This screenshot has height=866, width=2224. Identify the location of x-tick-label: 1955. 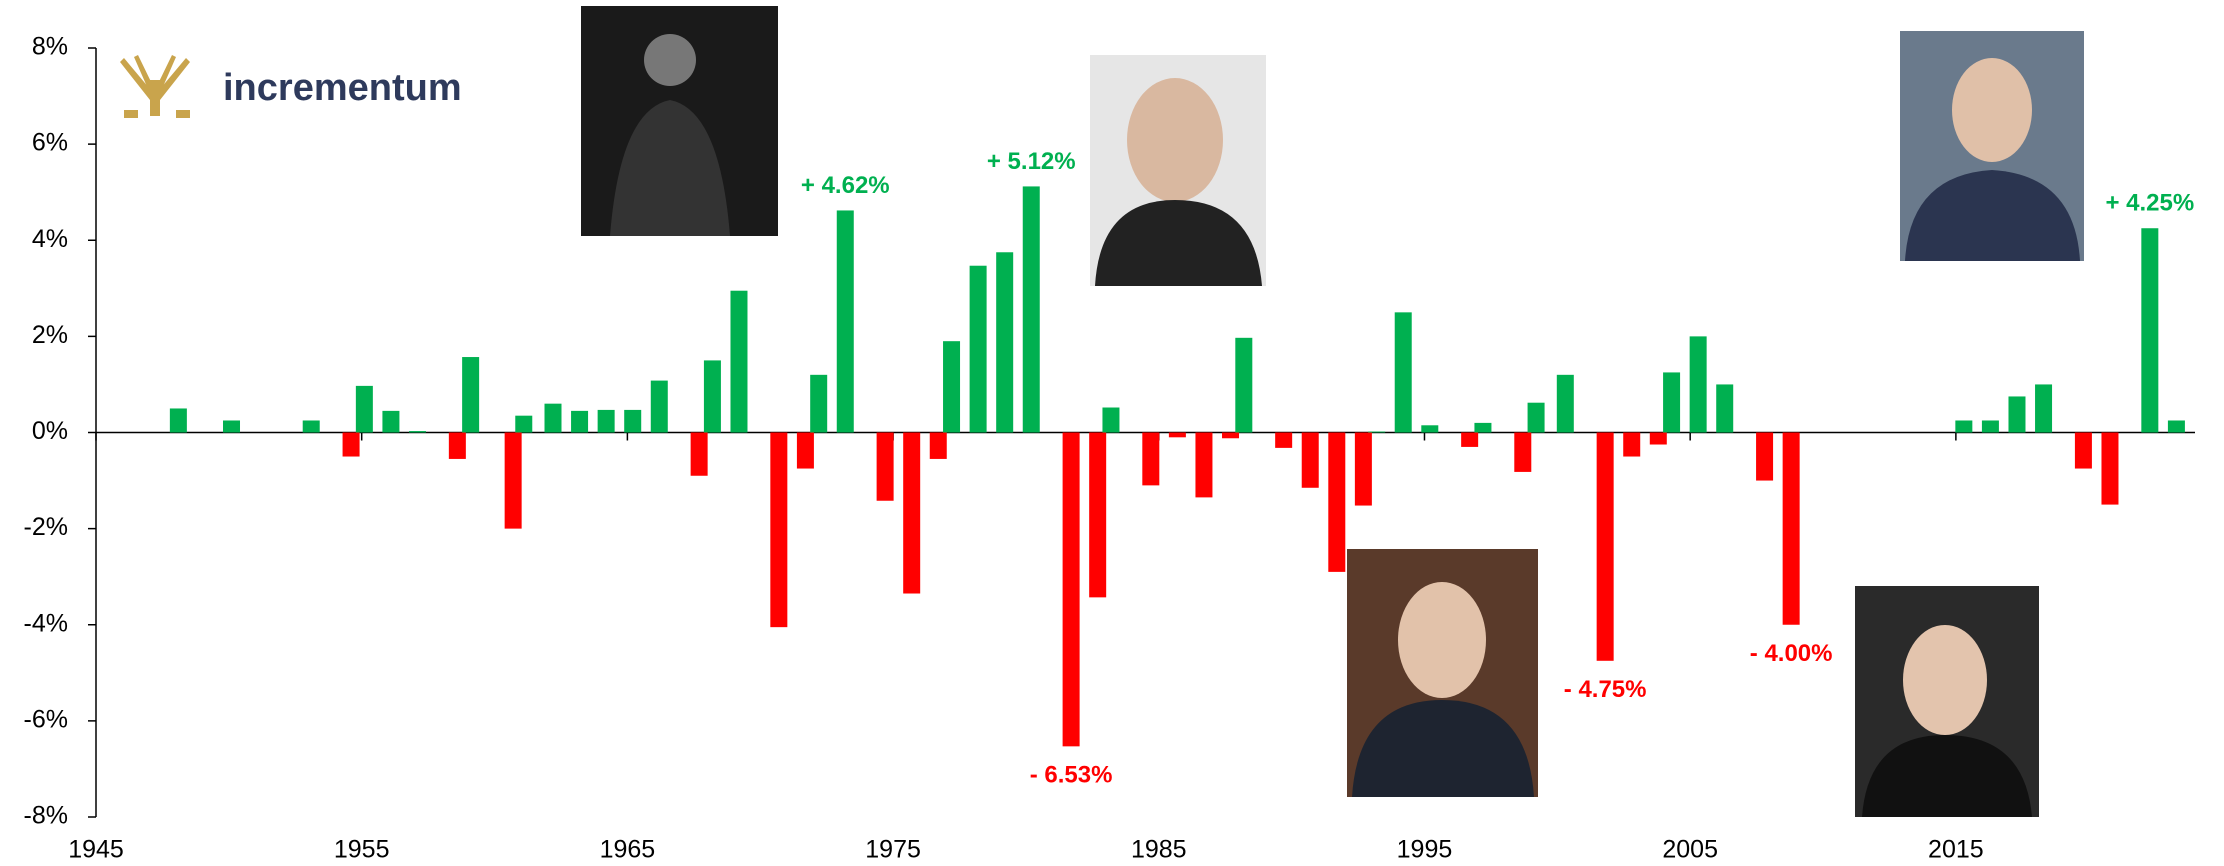
(362, 850).